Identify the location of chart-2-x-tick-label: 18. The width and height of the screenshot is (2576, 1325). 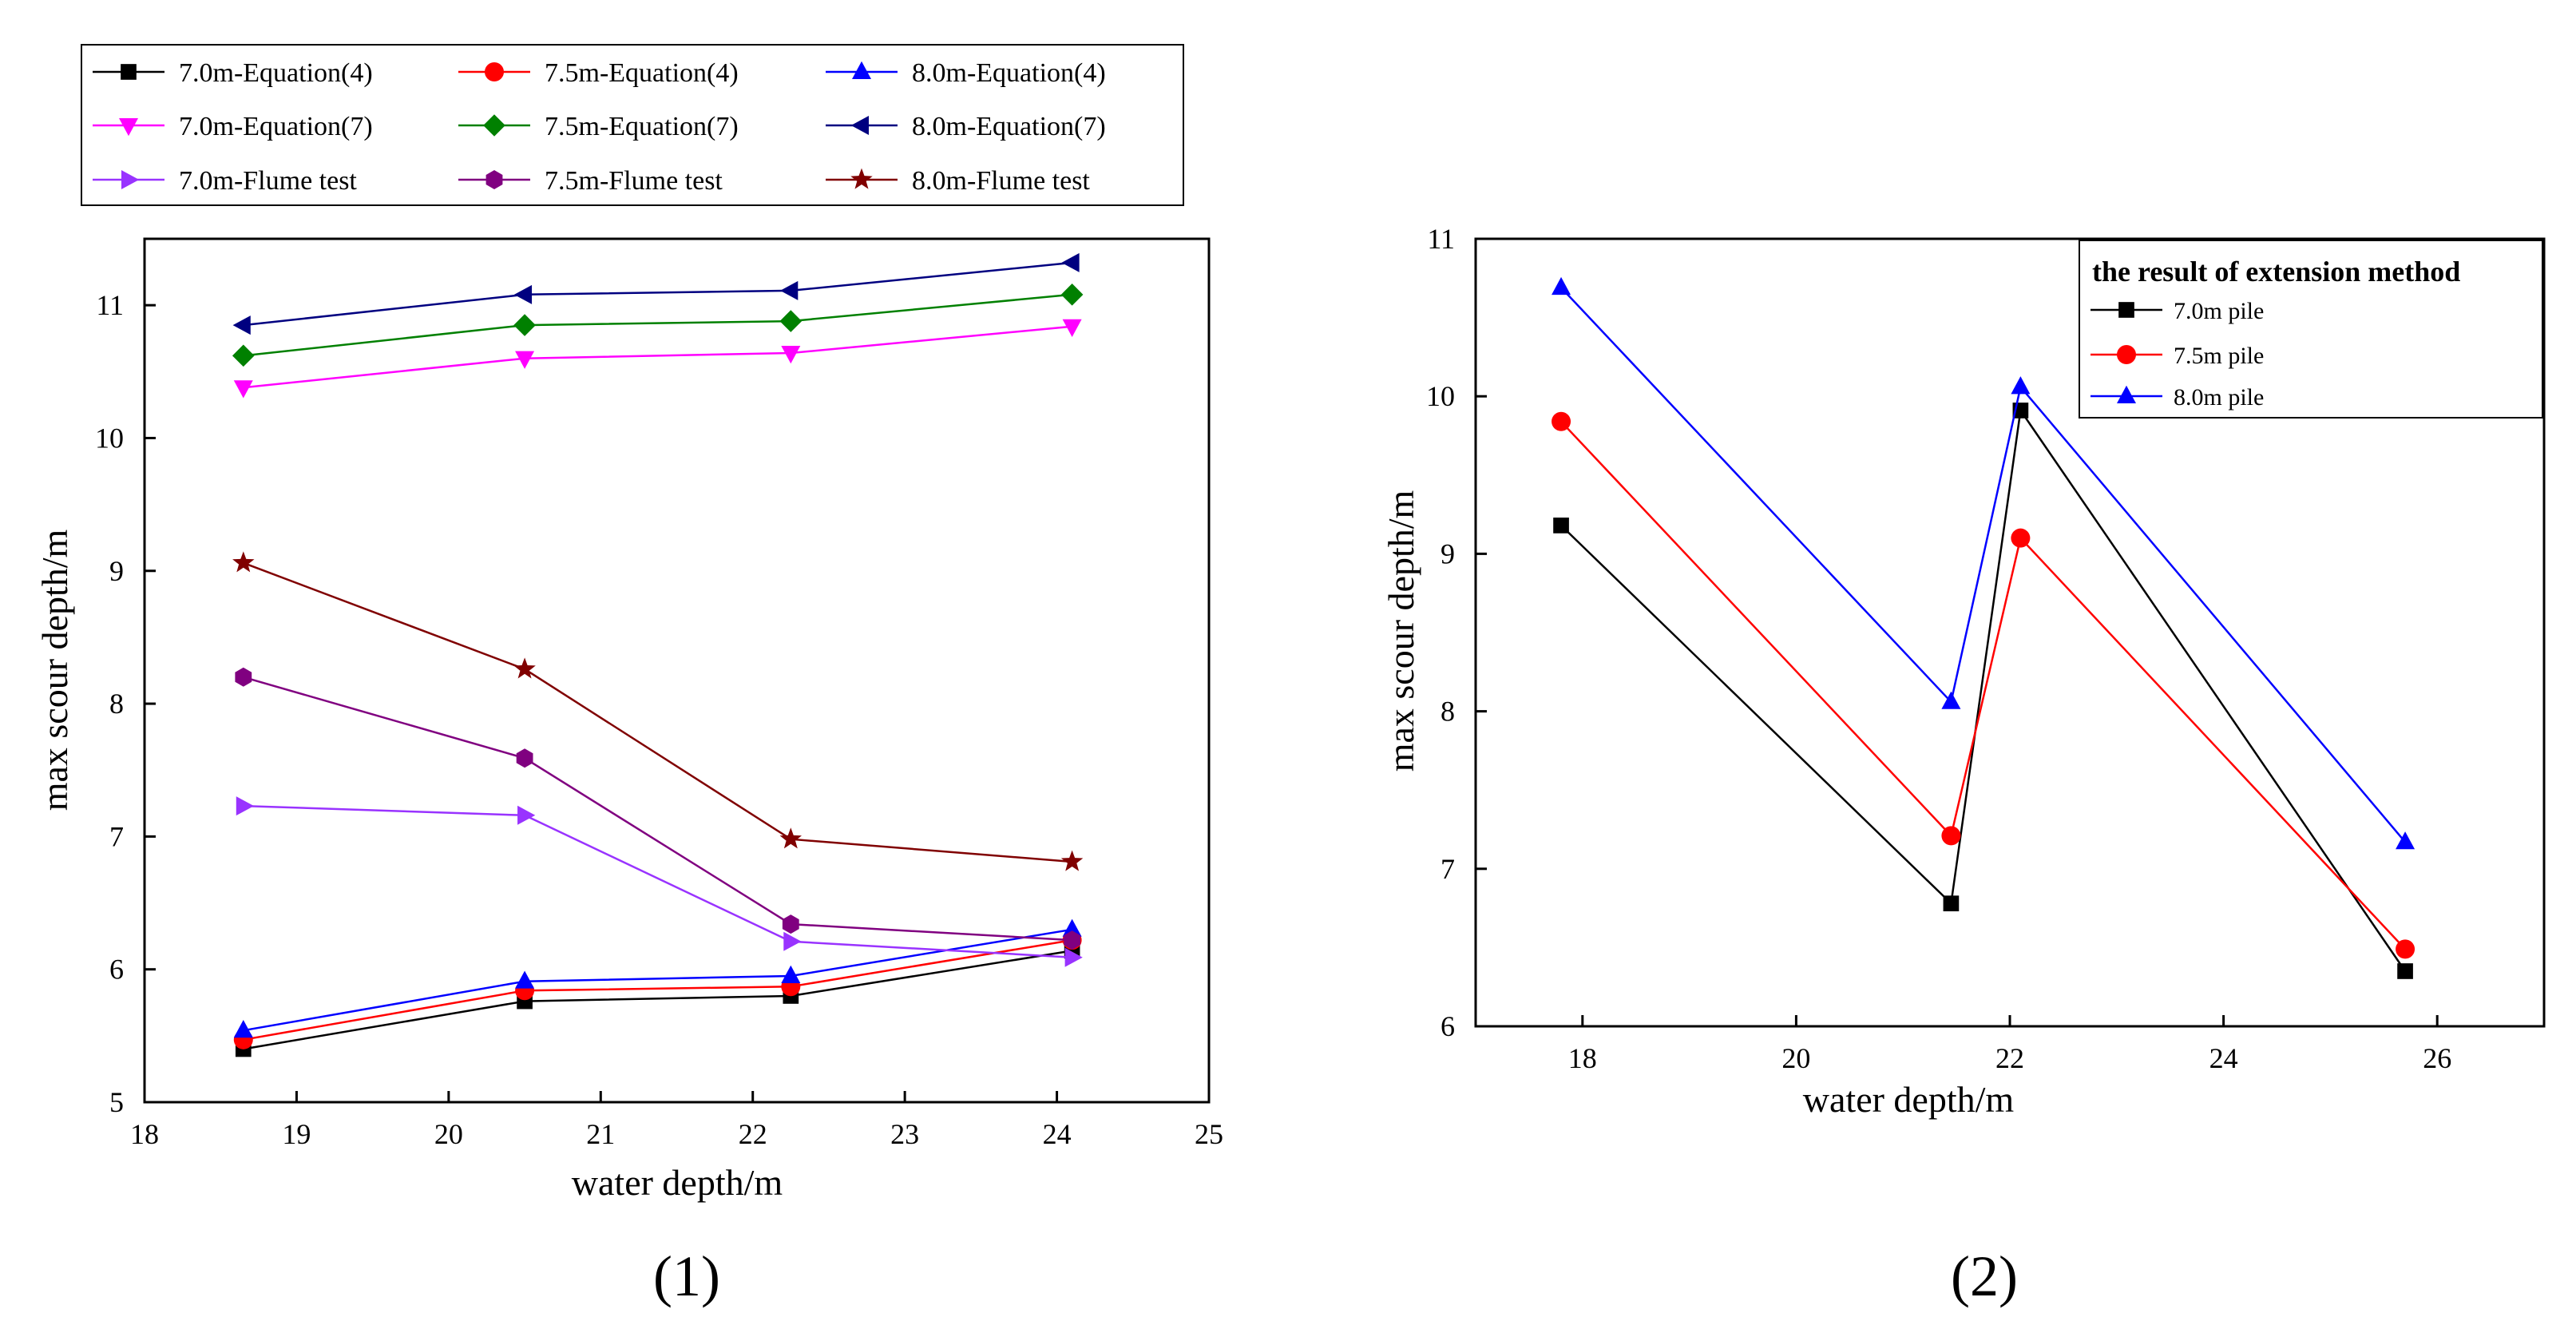
(1582, 1058).